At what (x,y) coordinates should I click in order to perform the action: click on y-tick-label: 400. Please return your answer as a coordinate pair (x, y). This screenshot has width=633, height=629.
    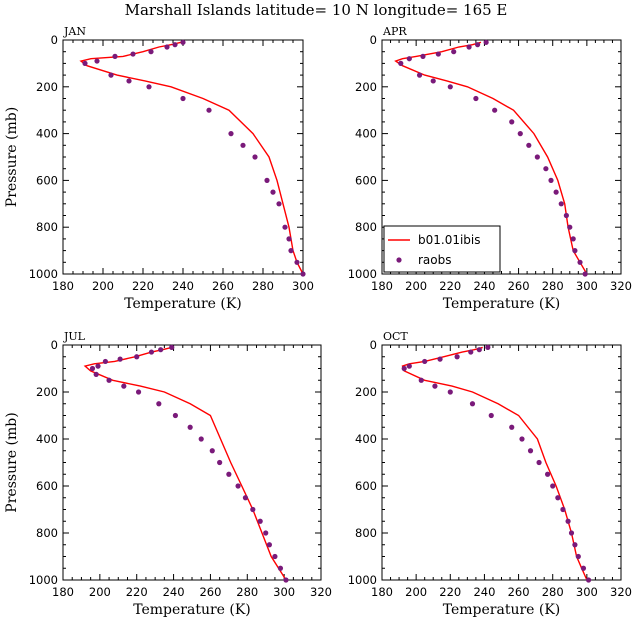
    Looking at the image, I should click on (47, 134).